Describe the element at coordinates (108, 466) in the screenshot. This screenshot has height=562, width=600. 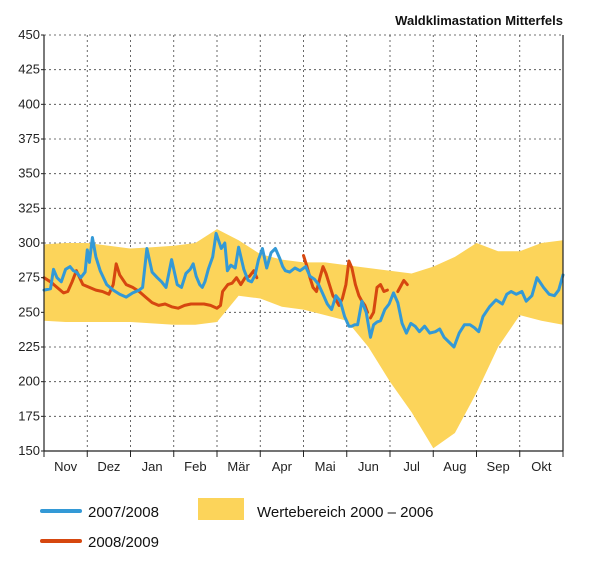
I see `x-tick-label: Dez` at that location.